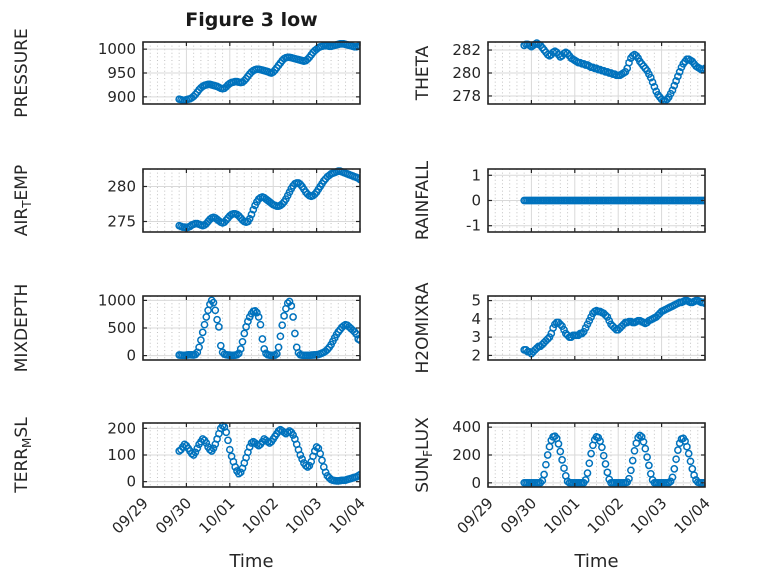 This screenshot has width=778, height=583. What do you see at coordinates (121, 73) in the screenshot?
I see `y-tick-label: 950` at bounding box center [121, 73].